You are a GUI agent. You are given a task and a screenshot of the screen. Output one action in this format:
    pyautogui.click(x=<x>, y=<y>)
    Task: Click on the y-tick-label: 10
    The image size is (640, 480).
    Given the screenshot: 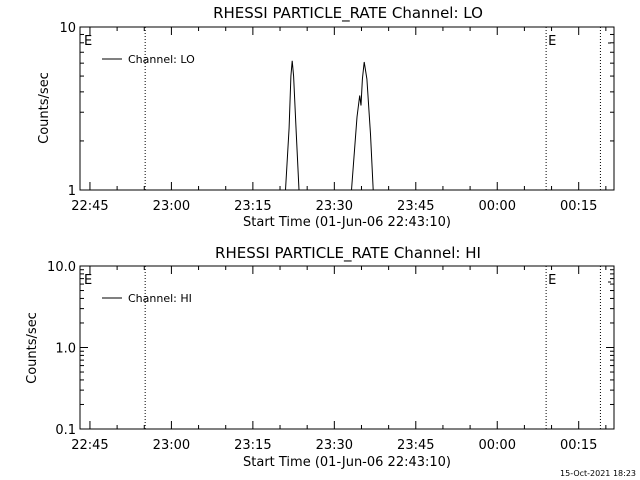 What is the action you would take?
    pyautogui.click(x=67, y=28)
    